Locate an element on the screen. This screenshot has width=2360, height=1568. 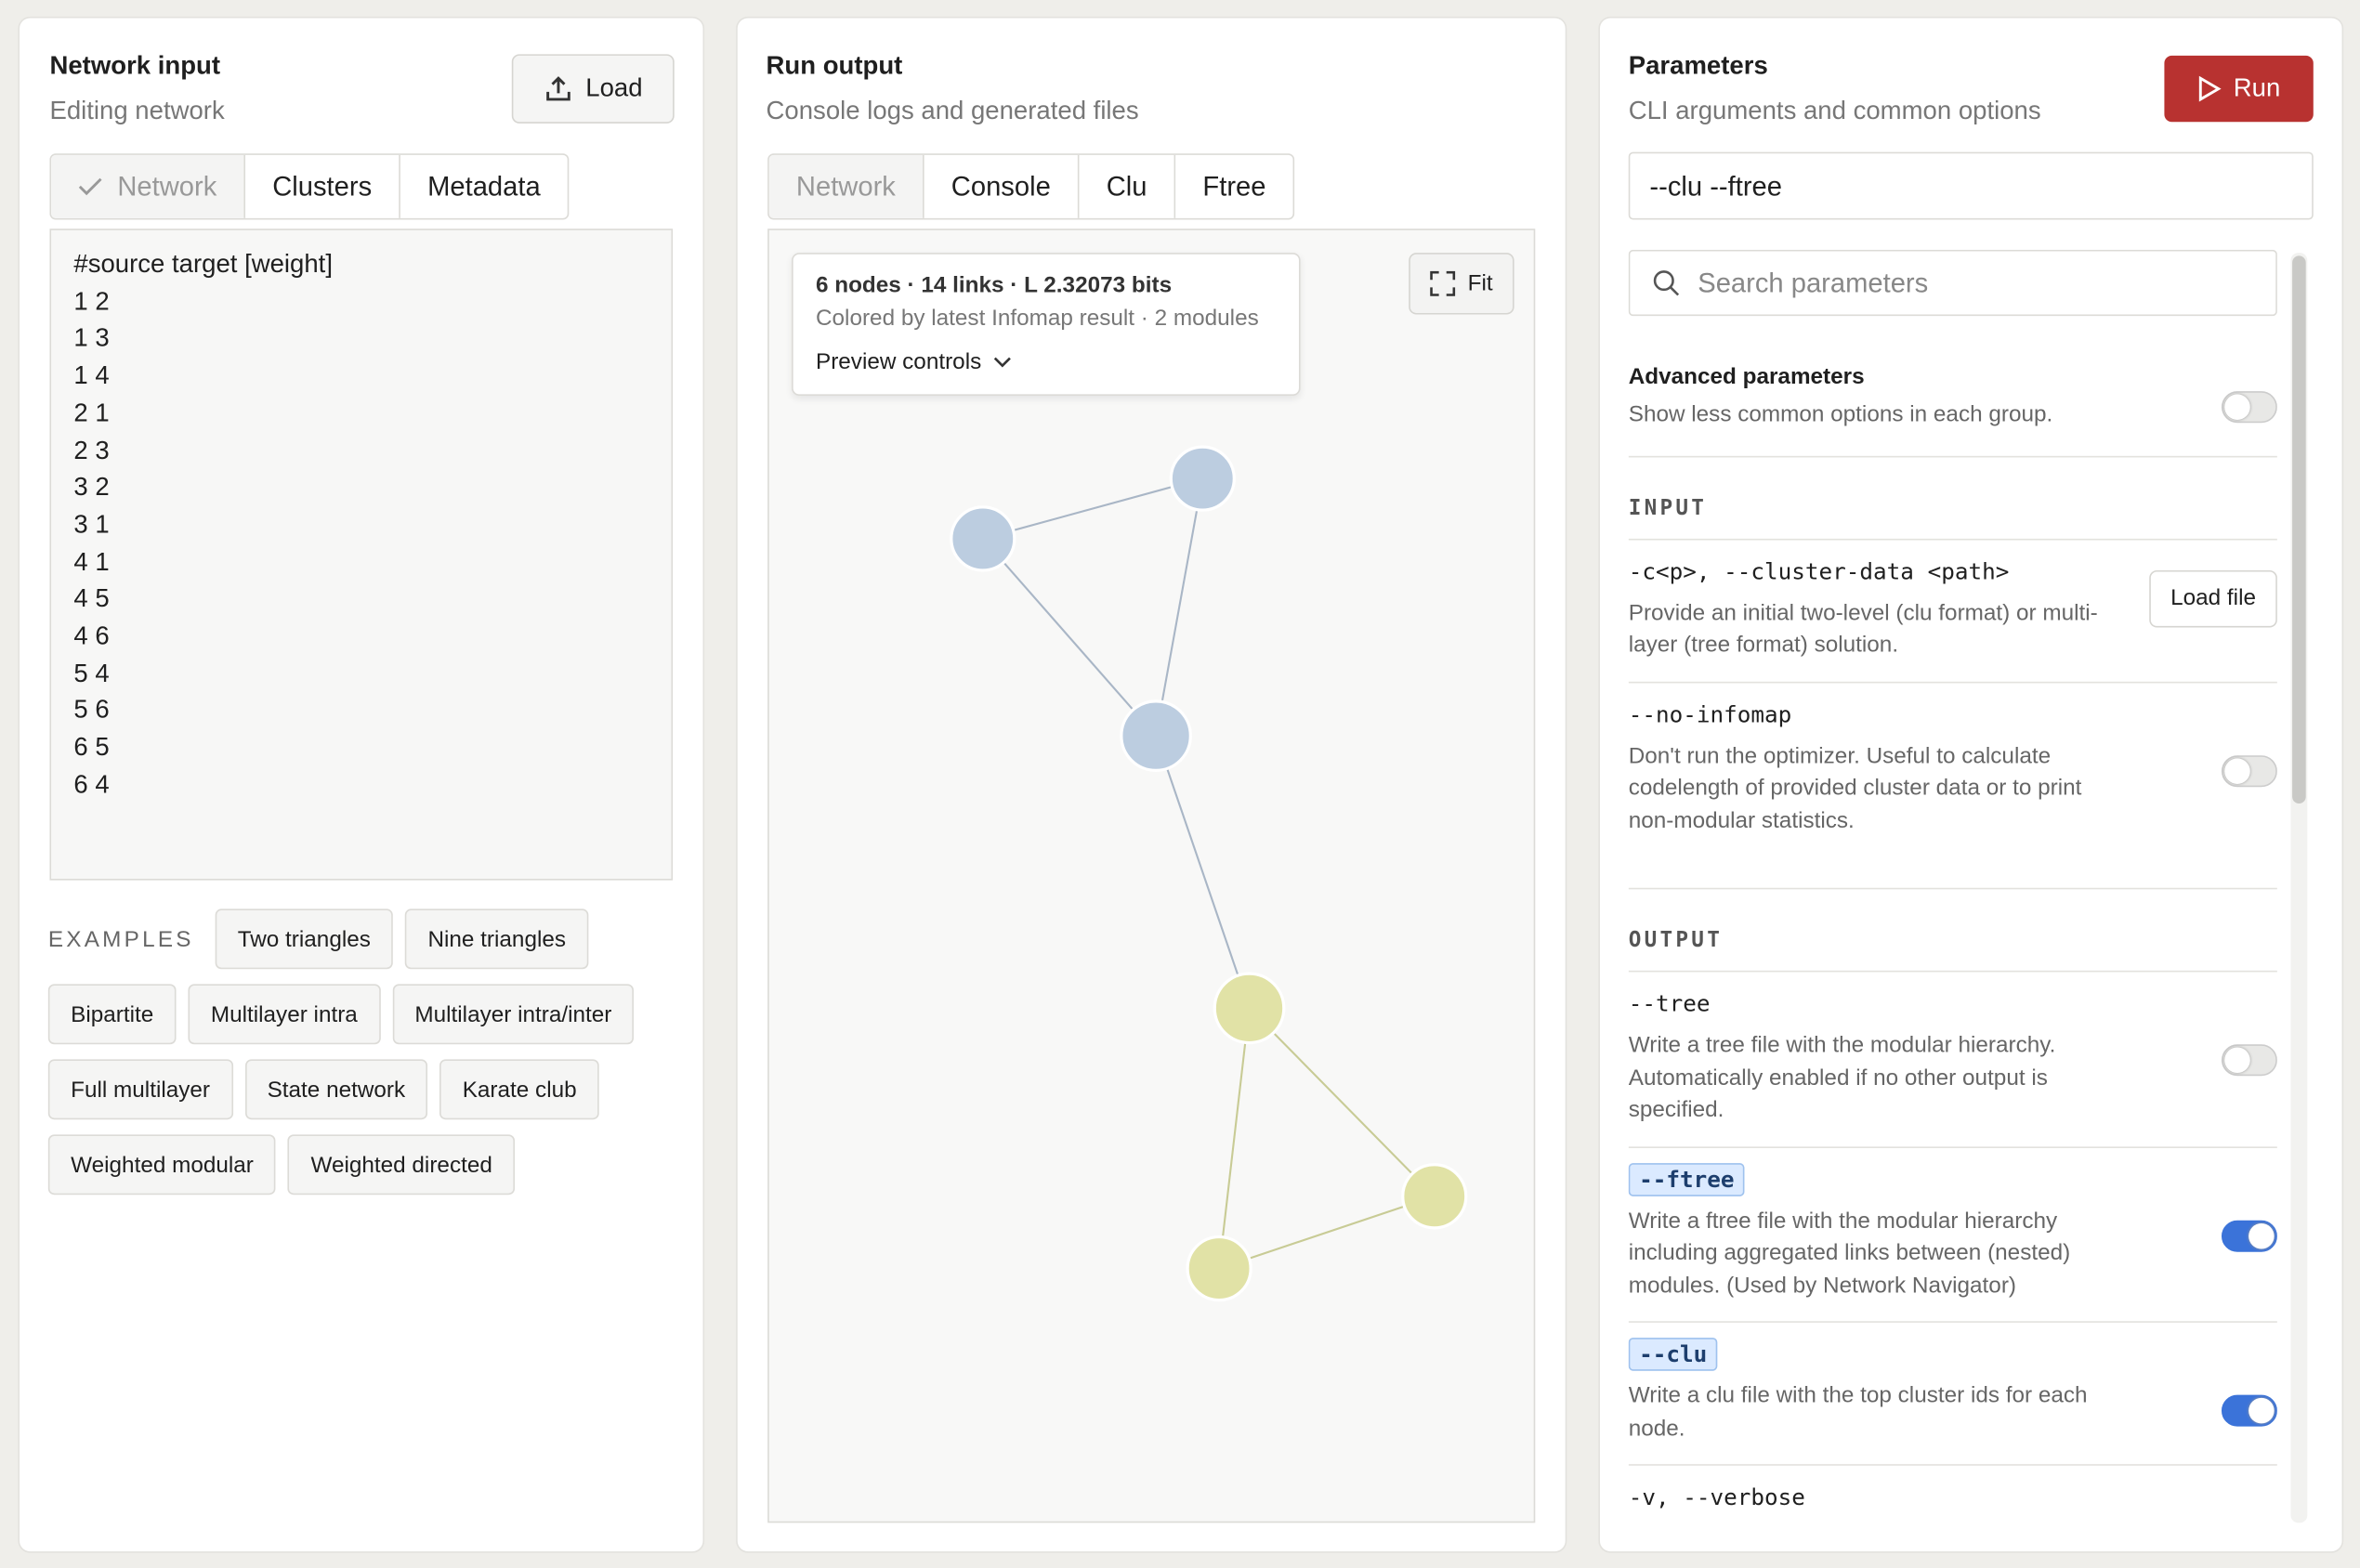
editor-line: 6 5 is located at coordinates (91, 747).